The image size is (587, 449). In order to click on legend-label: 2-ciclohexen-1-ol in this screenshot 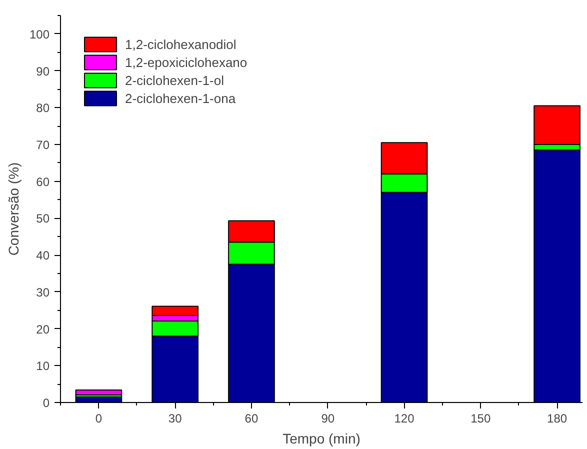, I will do `click(174, 80)`.